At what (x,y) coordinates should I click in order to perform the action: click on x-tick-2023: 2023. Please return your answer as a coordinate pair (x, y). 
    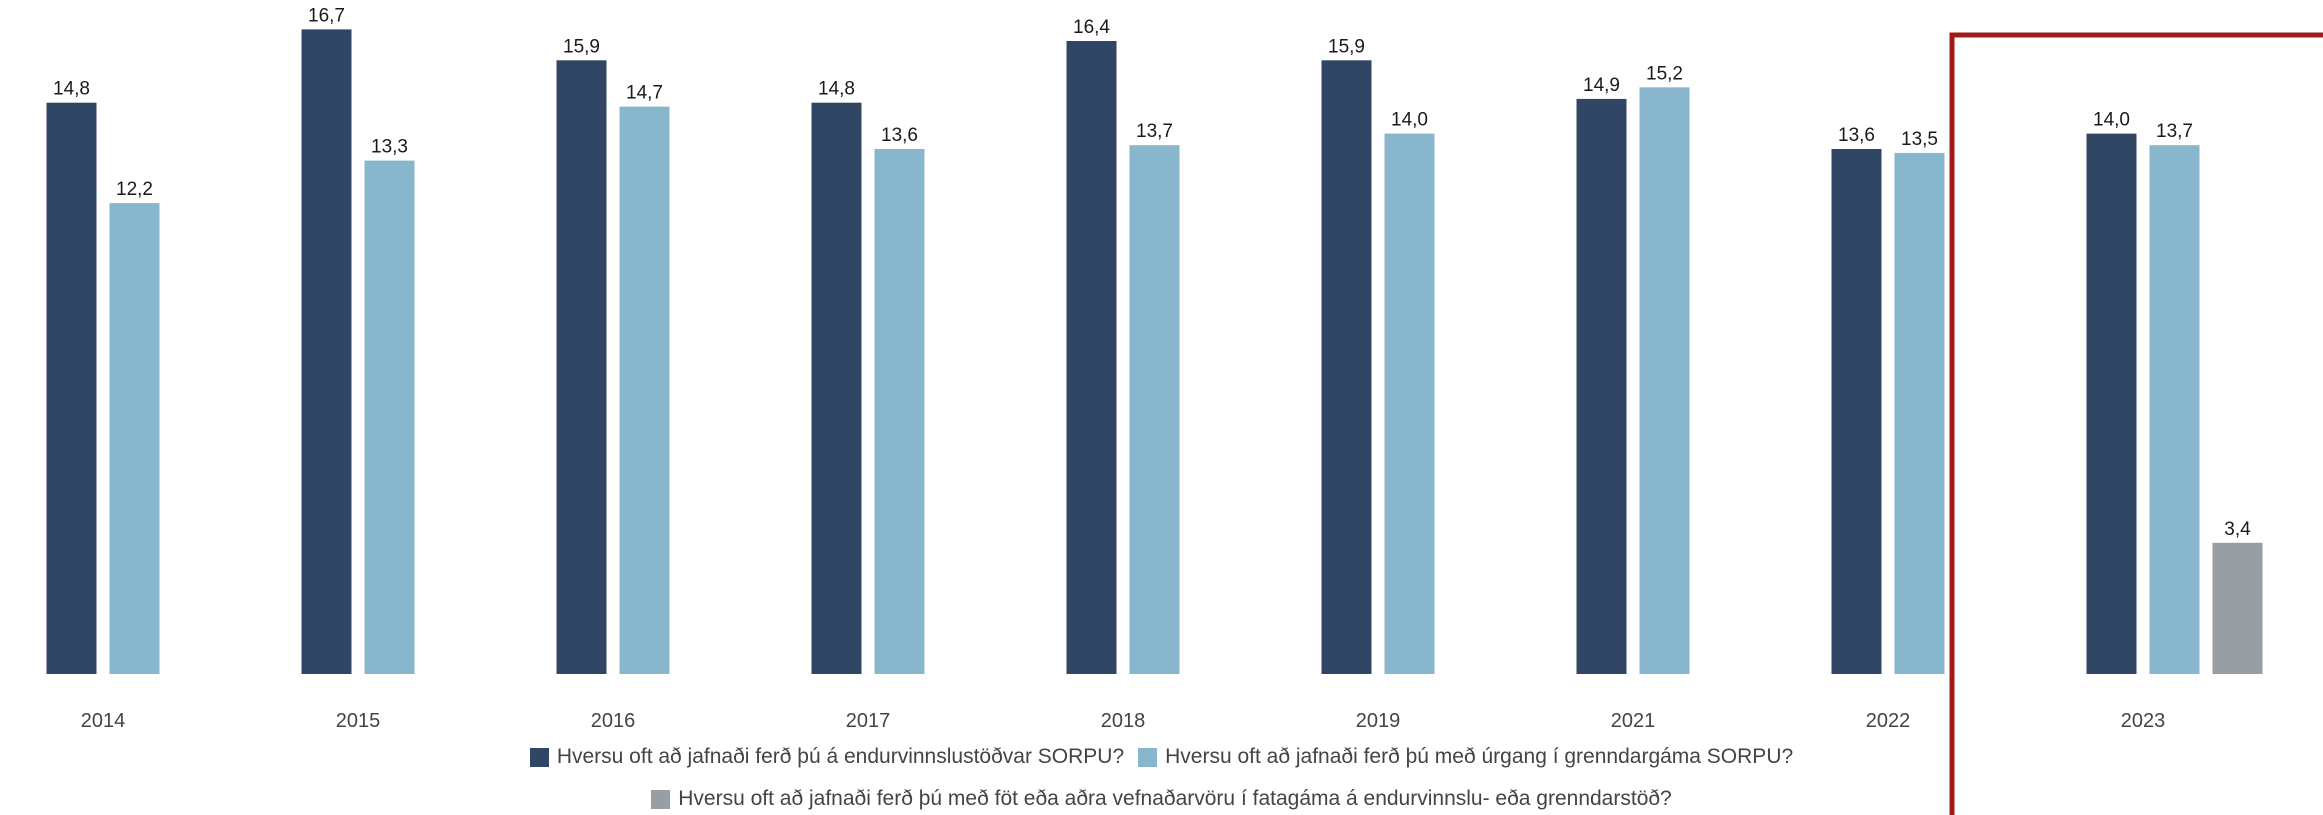
    Looking at the image, I should click on (2143, 721).